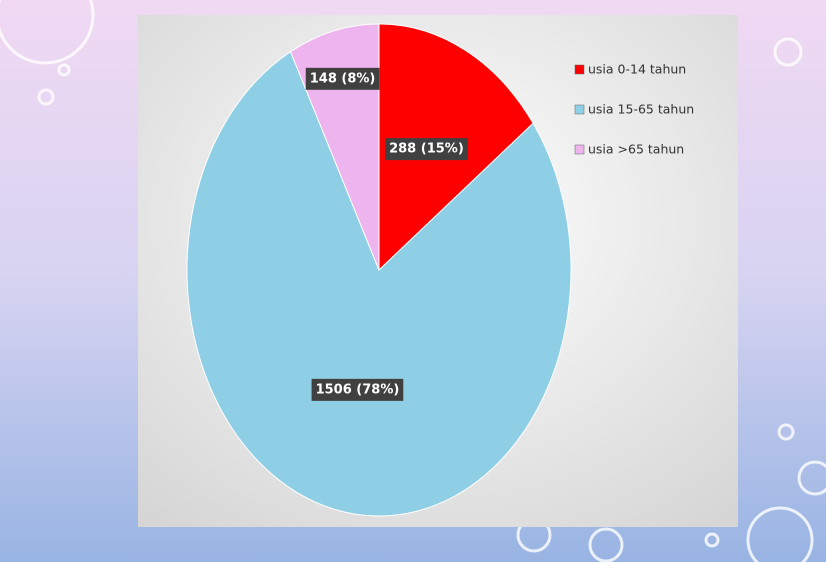  What do you see at coordinates (637, 69) in the screenshot?
I see `legend-label: usia 0-14 tahun` at bounding box center [637, 69].